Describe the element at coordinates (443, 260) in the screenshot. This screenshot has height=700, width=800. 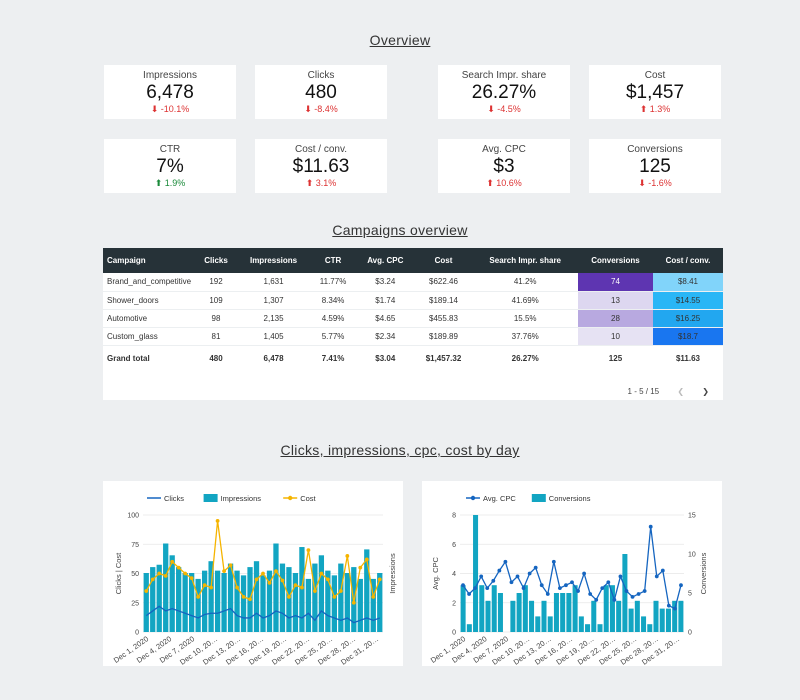
I see `column-header: Cost` at that location.